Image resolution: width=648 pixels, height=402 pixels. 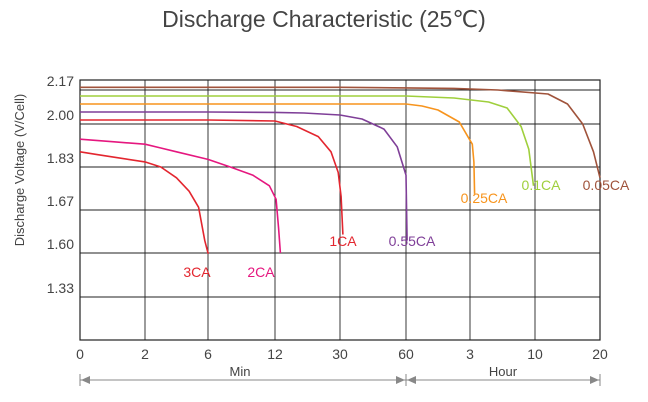 I want to click on time-scale-bar: Min Hour, so click(x=340, y=375).